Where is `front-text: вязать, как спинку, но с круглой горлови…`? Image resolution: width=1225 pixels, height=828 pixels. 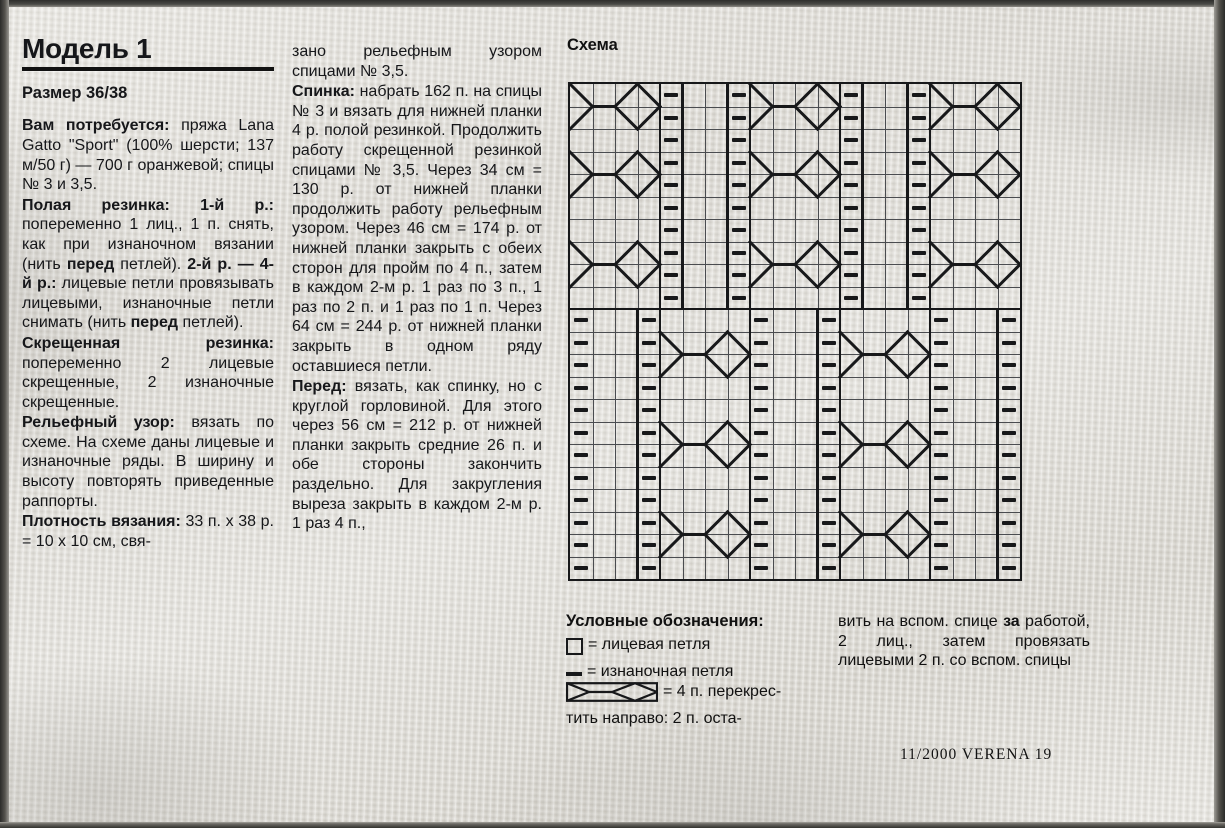 front-text: вязать, как спинку, но с круглой горлови… is located at coordinates (417, 455).